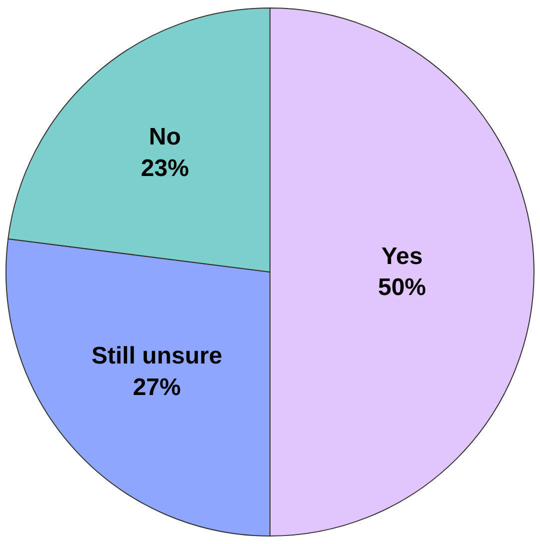 This screenshot has height=544, width=540. Describe the element at coordinates (164, 168) in the screenshot. I see `data-label: 23%` at that location.